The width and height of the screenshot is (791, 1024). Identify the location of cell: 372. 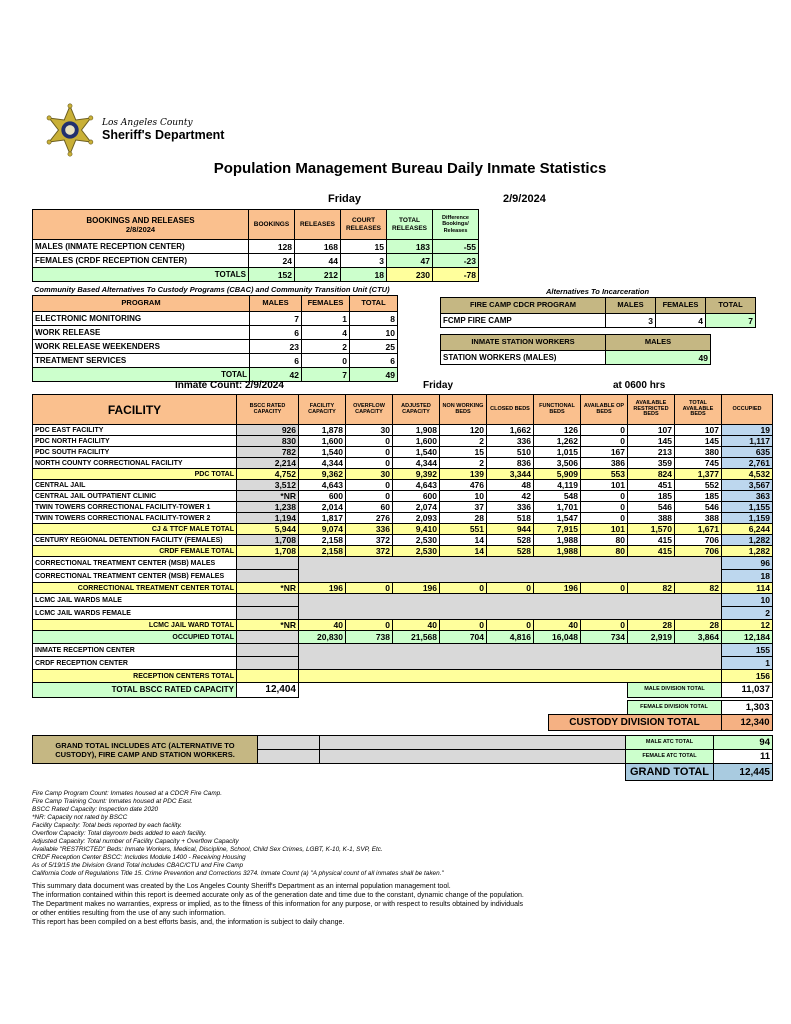
(369, 551).